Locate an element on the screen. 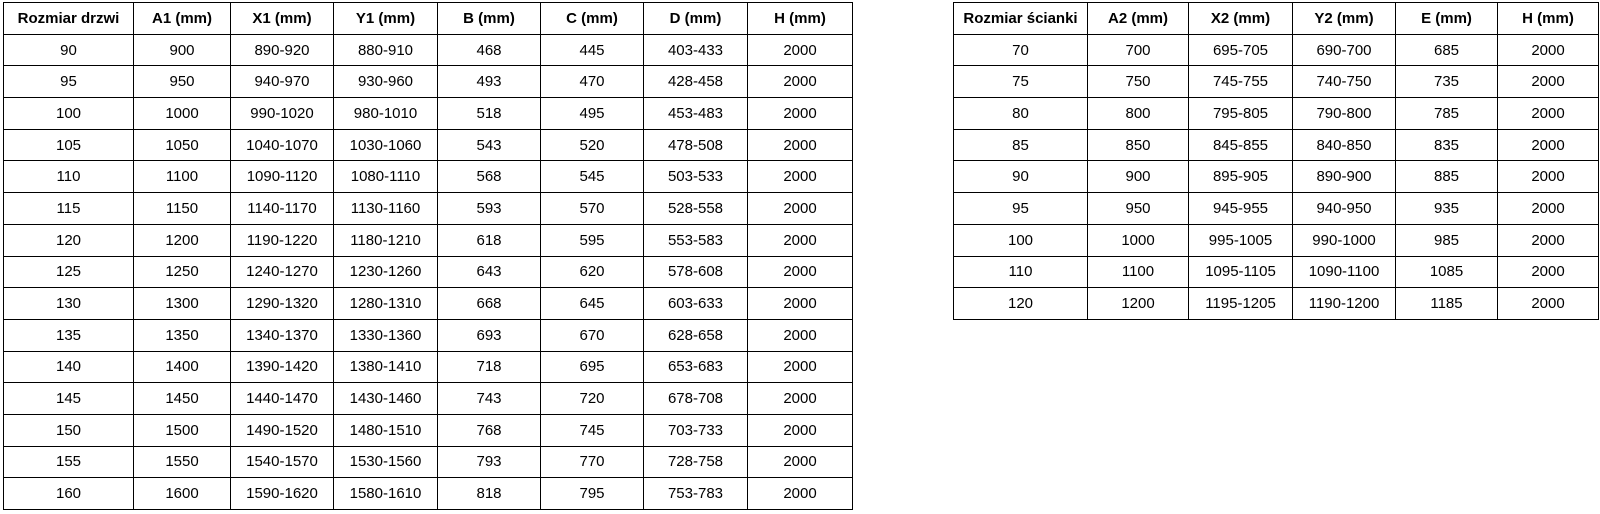 This screenshot has width=1600, height=514. table-cell: 578-608 is located at coordinates (695, 272).